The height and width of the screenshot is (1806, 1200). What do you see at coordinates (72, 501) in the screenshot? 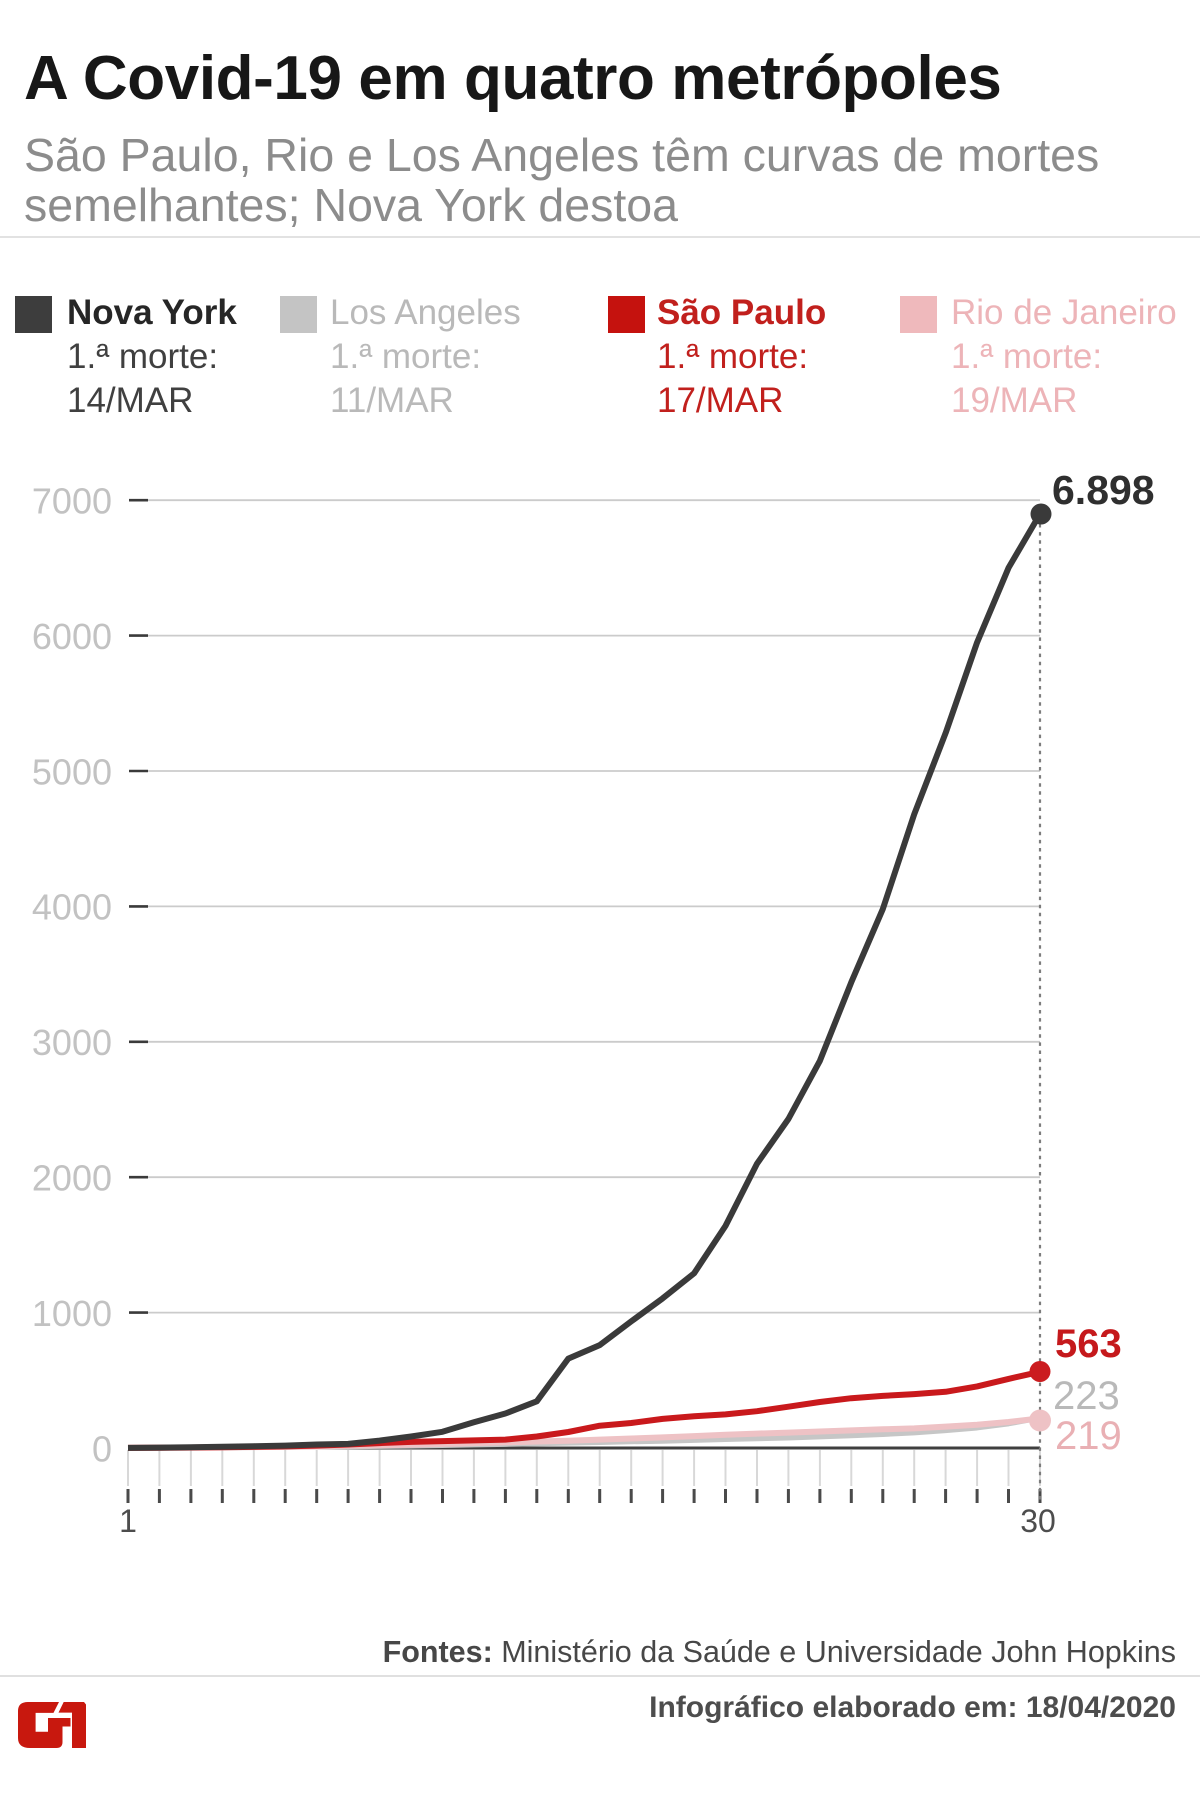
I see `svg-text: 7000` at bounding box center [72, 501].